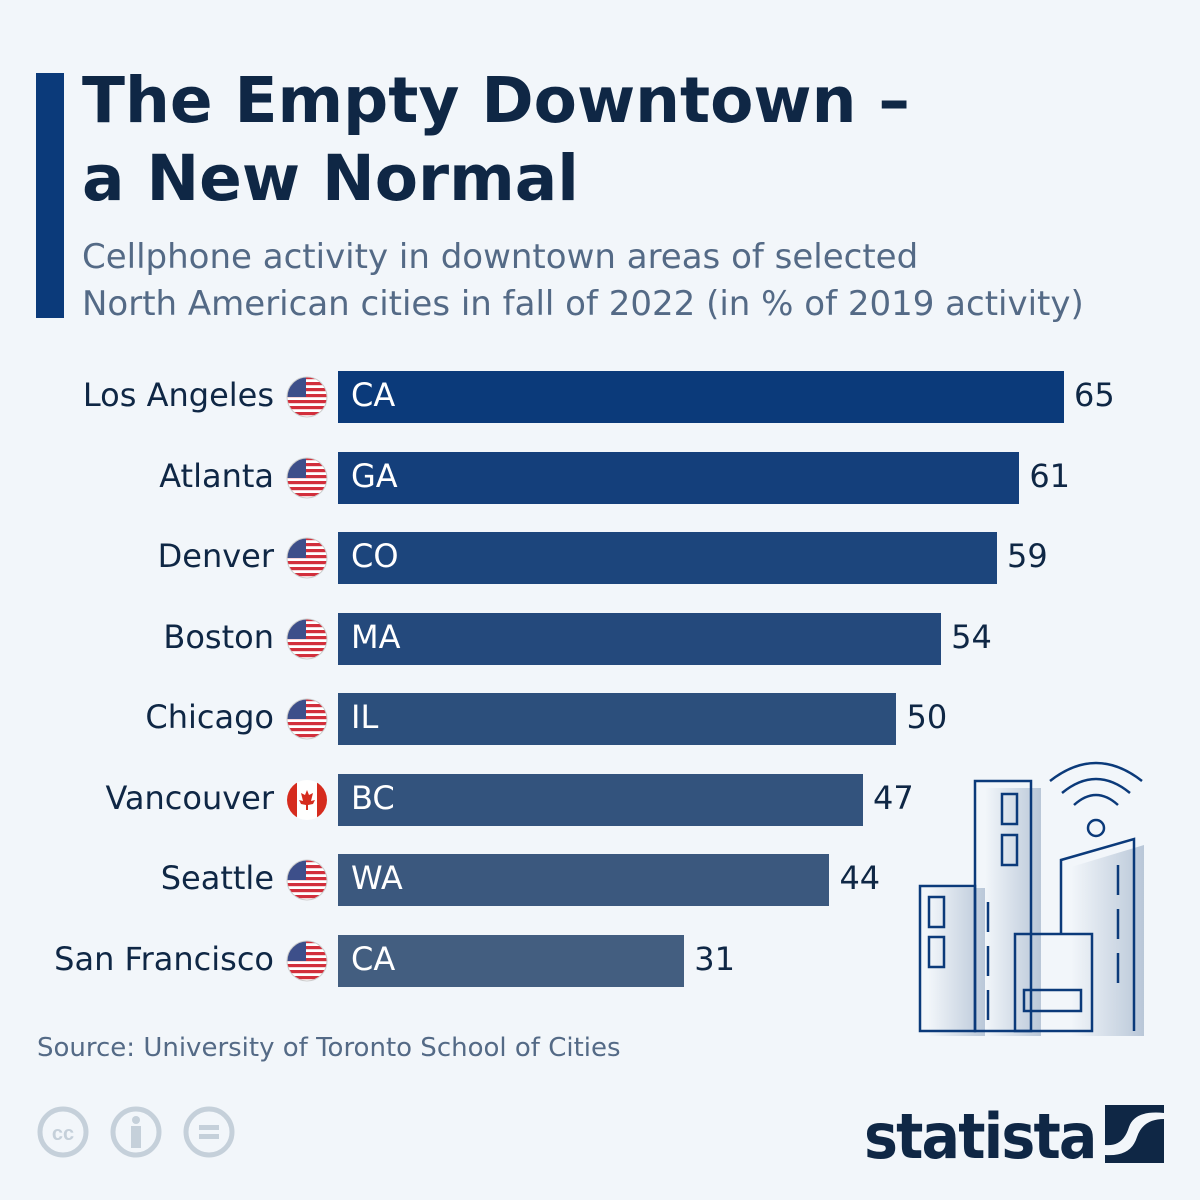  Describe the element at coordinates (373, 797) in the screenshot. I see `state-label: BC` at that location.